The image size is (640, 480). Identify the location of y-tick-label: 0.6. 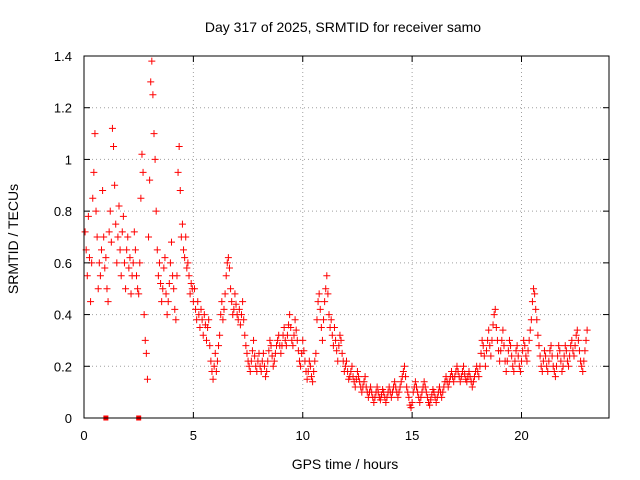
(63, 263).